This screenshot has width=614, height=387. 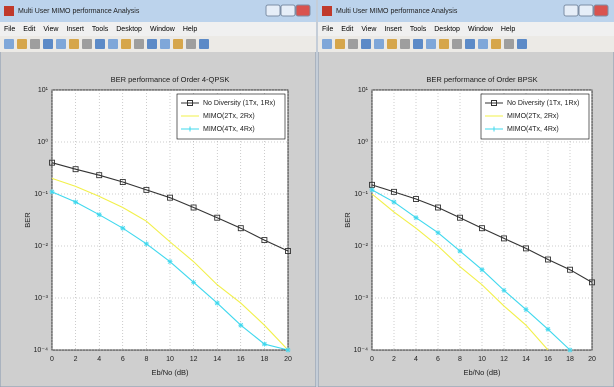 What do you see at coordinates (170, 372) in the screenshot?
I see `x-axis-label: Eb/No (dB)` at bounding box center [170, 372].